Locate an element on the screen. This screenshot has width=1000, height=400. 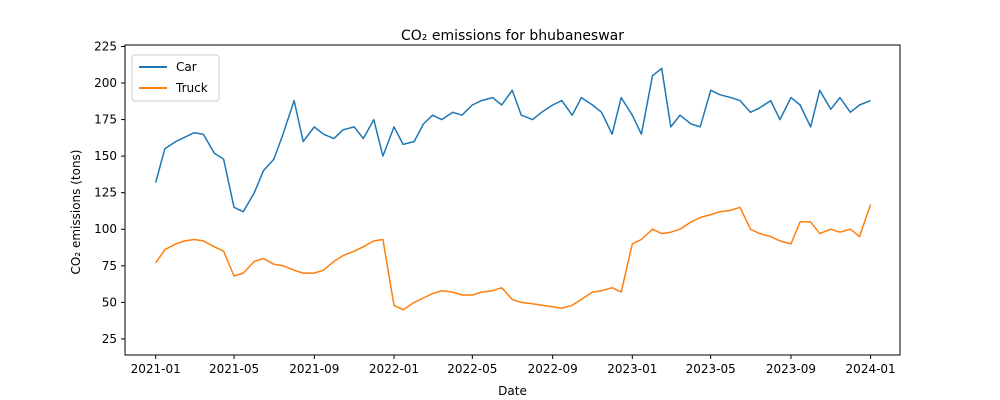
x-tick-label: 2023-01 is located at coordinates (632, 369).